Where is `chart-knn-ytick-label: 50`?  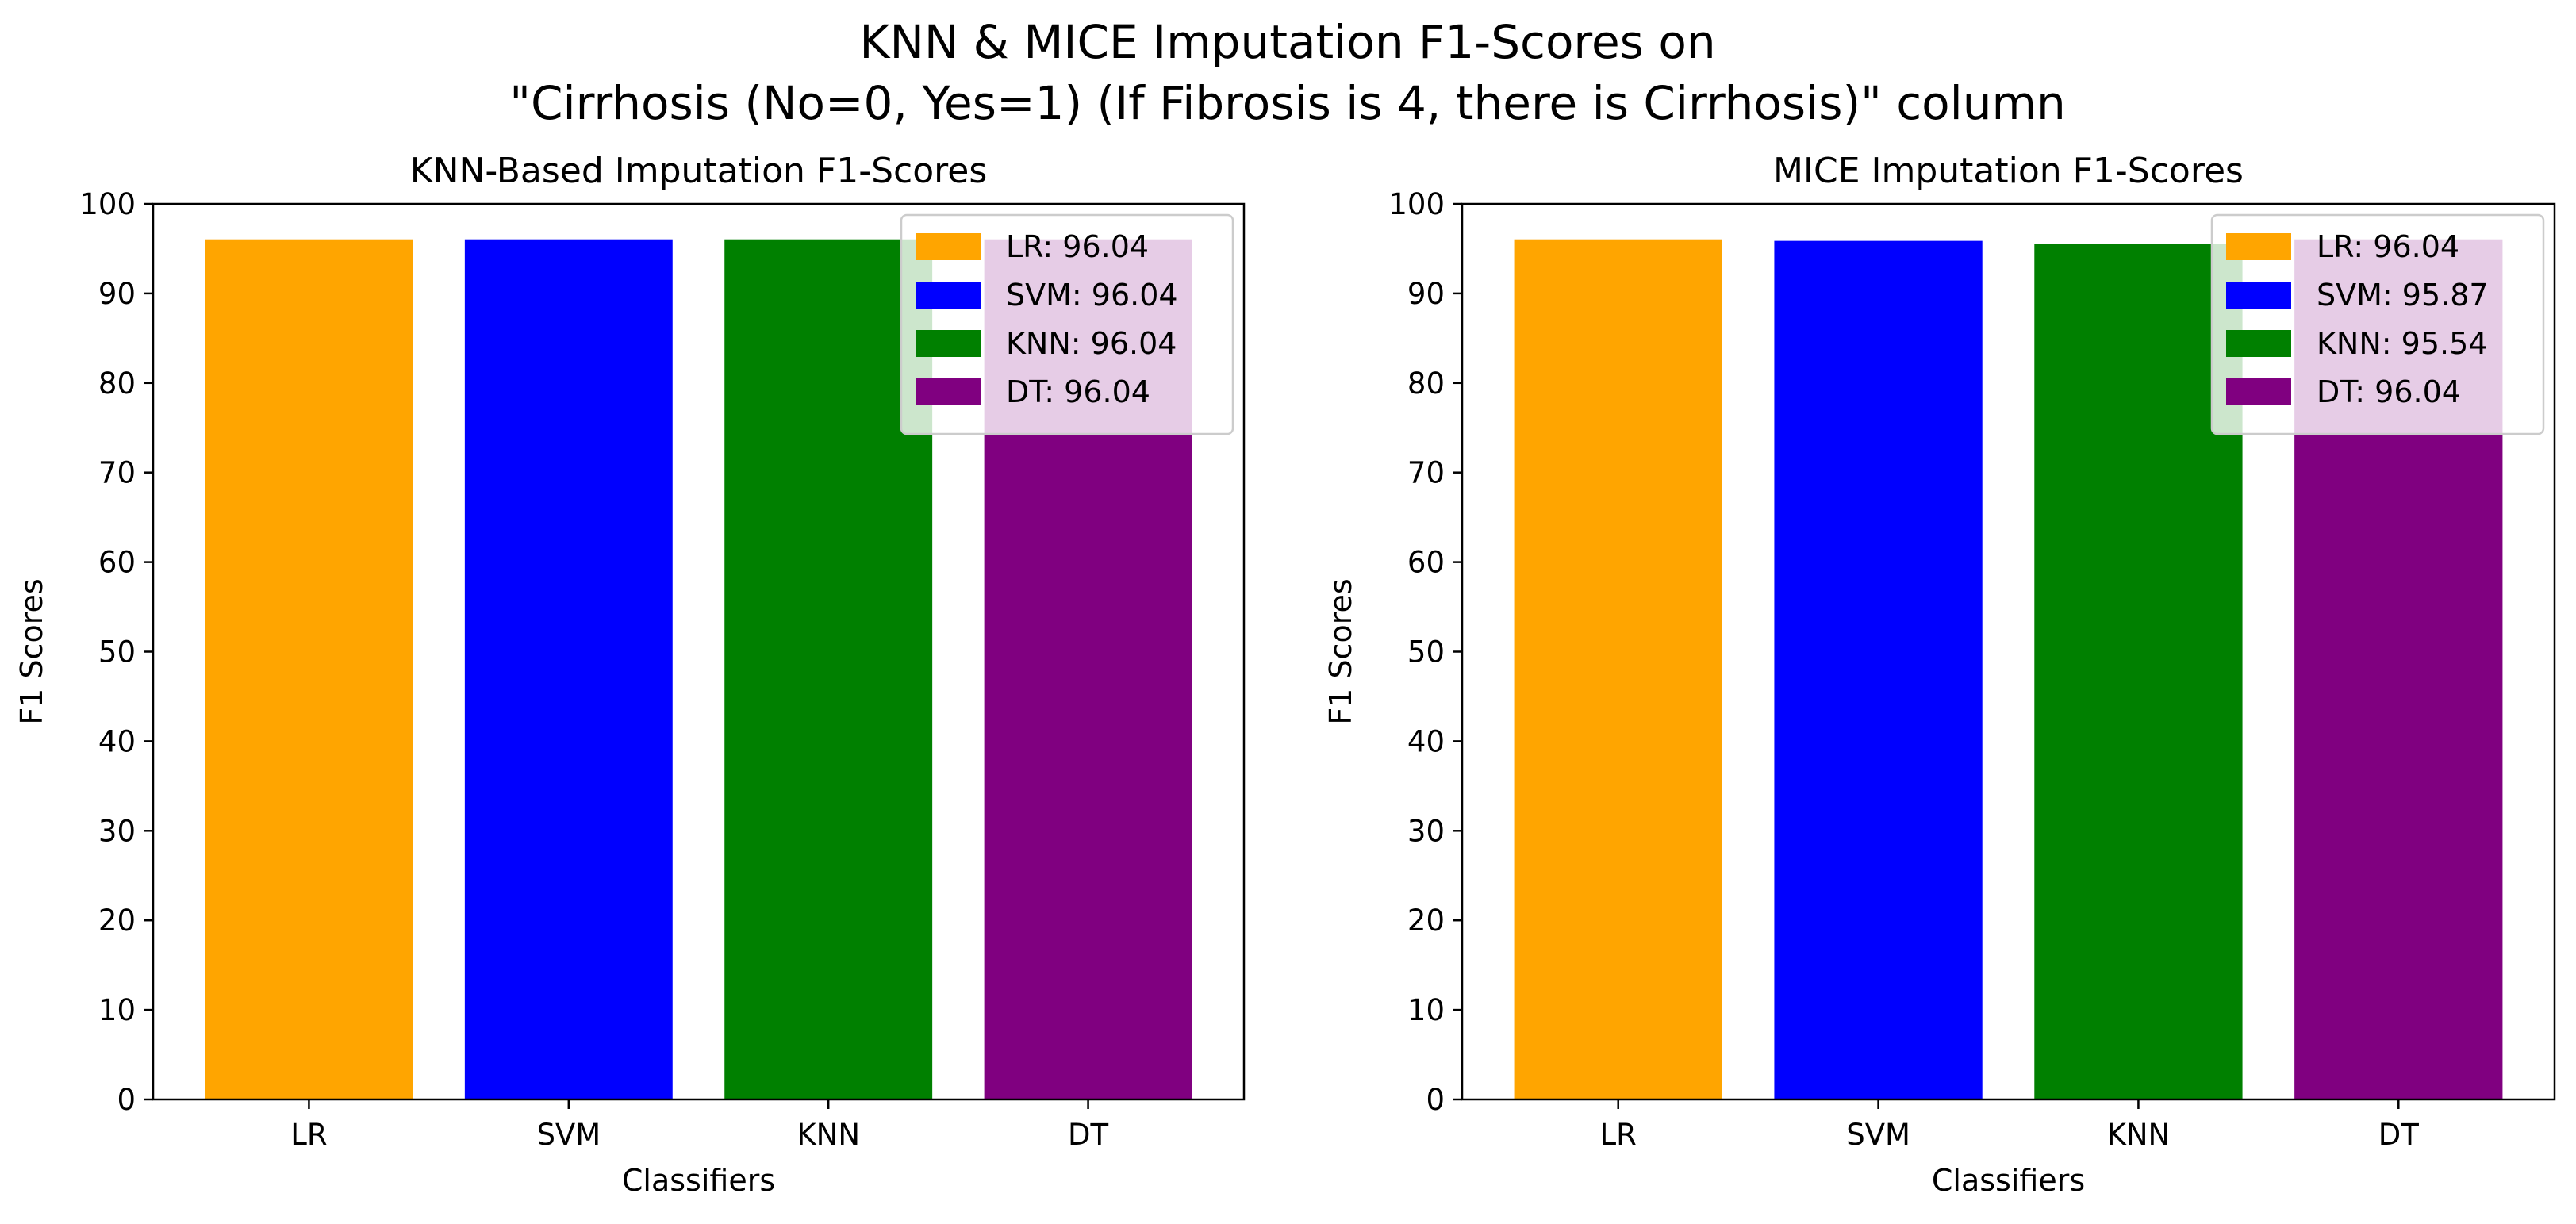
chart-knn-ytick-label: 50 is located at coordinates (117, 652).